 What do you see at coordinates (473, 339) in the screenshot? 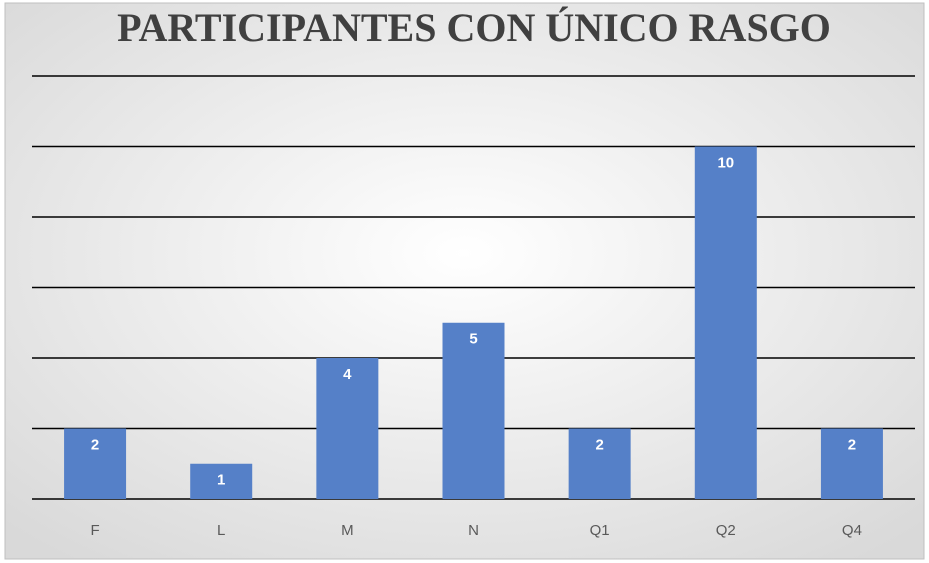
I see `data-label: 5` at bounding box center [473, 339].